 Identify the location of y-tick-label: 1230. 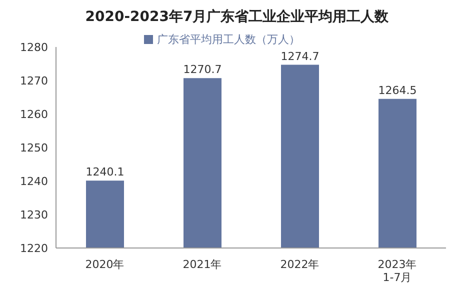
(34, 215).